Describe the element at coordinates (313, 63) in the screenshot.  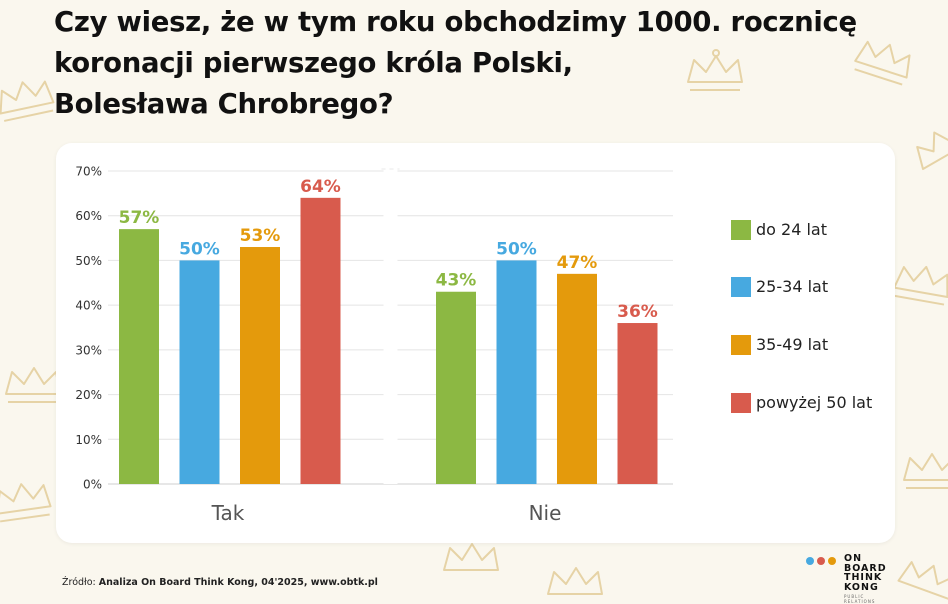
I see `title-line-2: koronacji pierwszego króla Polski,` at that location.